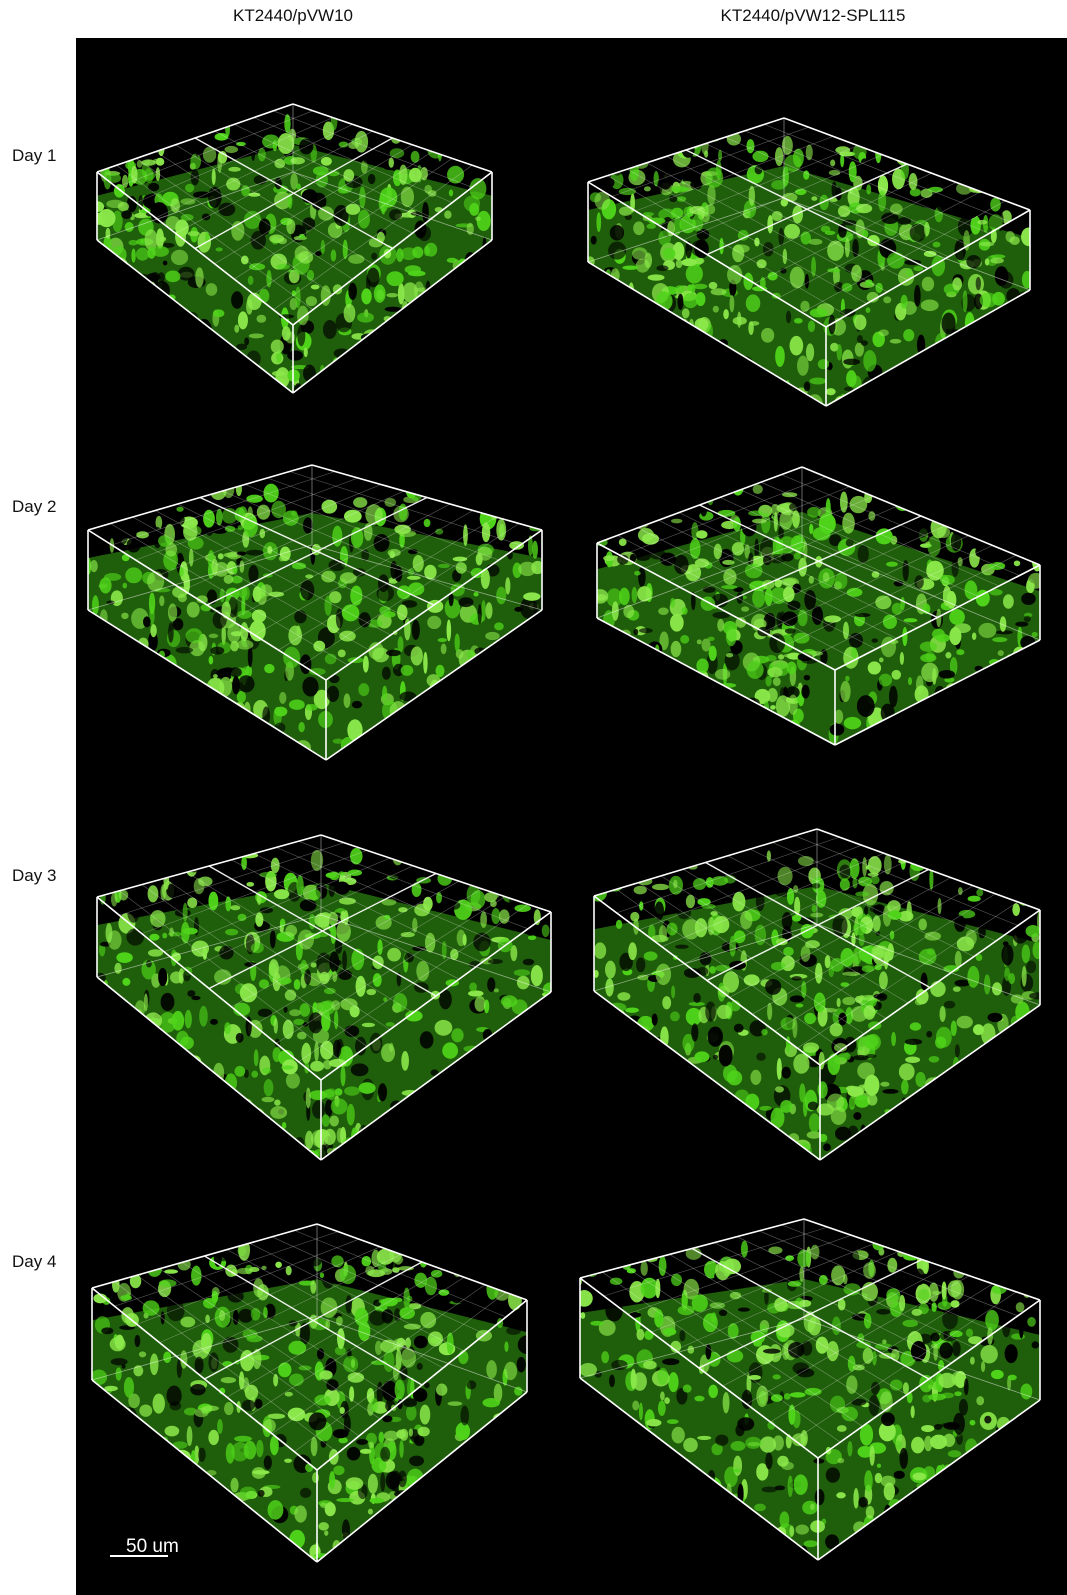 The height and width of the screenshot is (1595, 1067). What do you see at coordinates (315, 612) in the screenshot?
I see `biofilm-box-day2-pvw10` at bounding box center [315, 612].